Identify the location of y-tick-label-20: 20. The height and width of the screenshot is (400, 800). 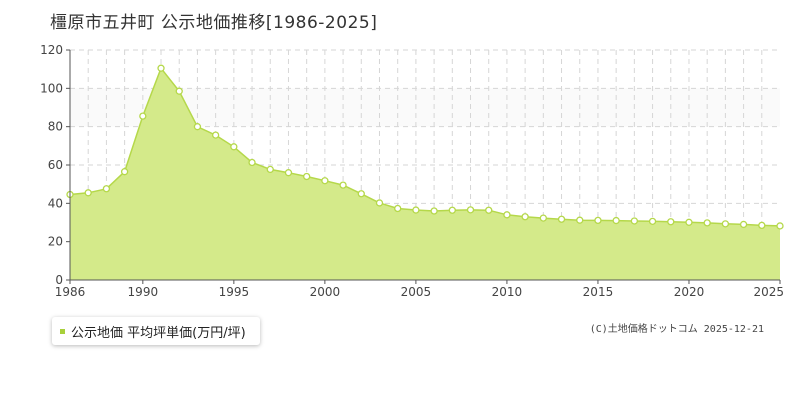
(55, 242).